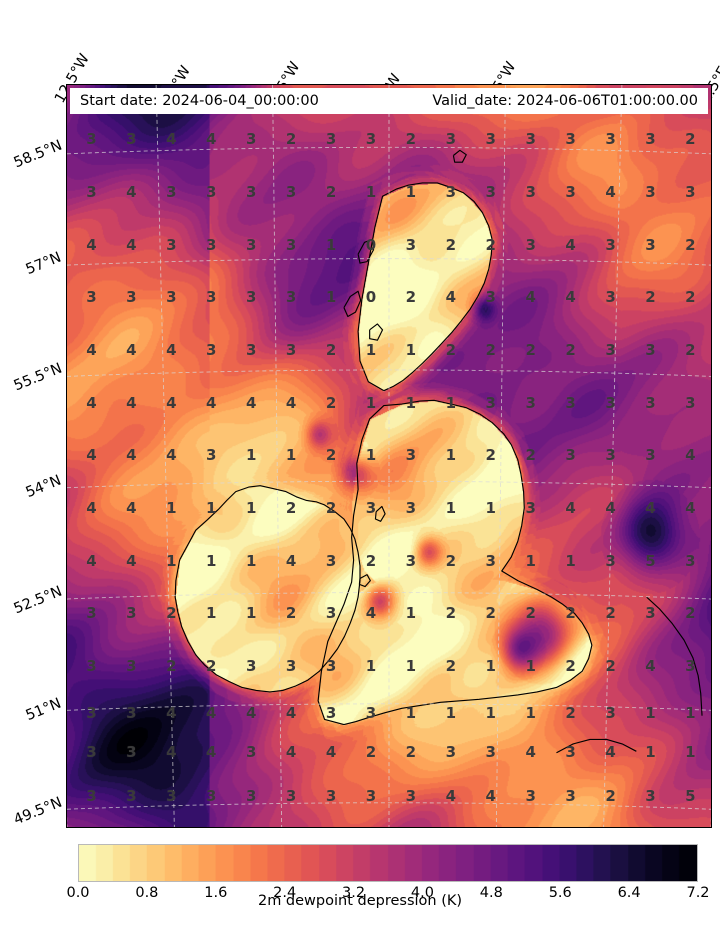 The height and width of the screenshot is (949, 720). I want to click on latitude-tick: 52.5°N, so click(37, 600).